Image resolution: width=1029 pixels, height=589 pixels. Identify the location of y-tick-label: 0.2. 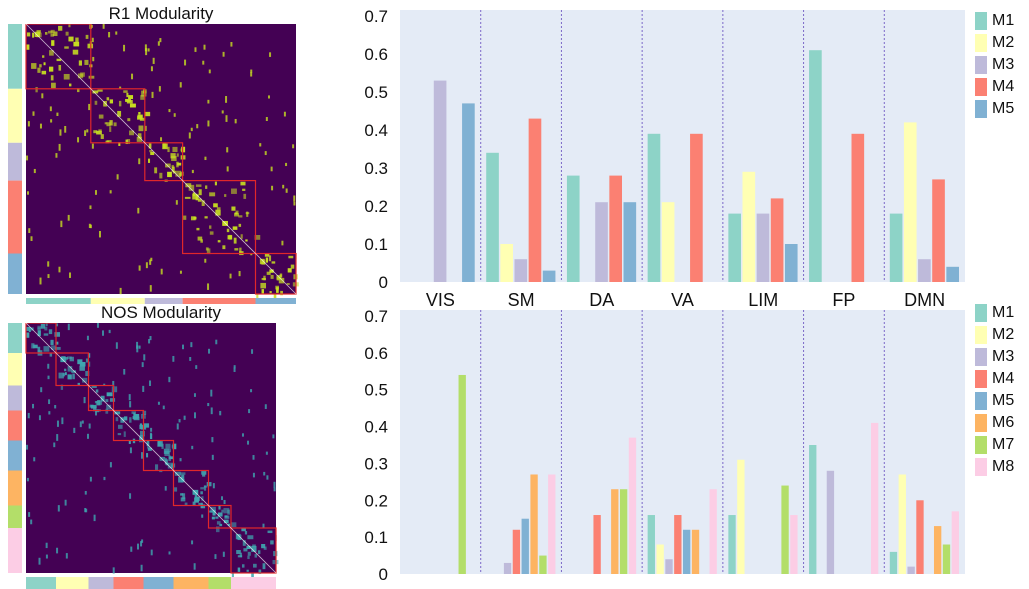
(376, 206).